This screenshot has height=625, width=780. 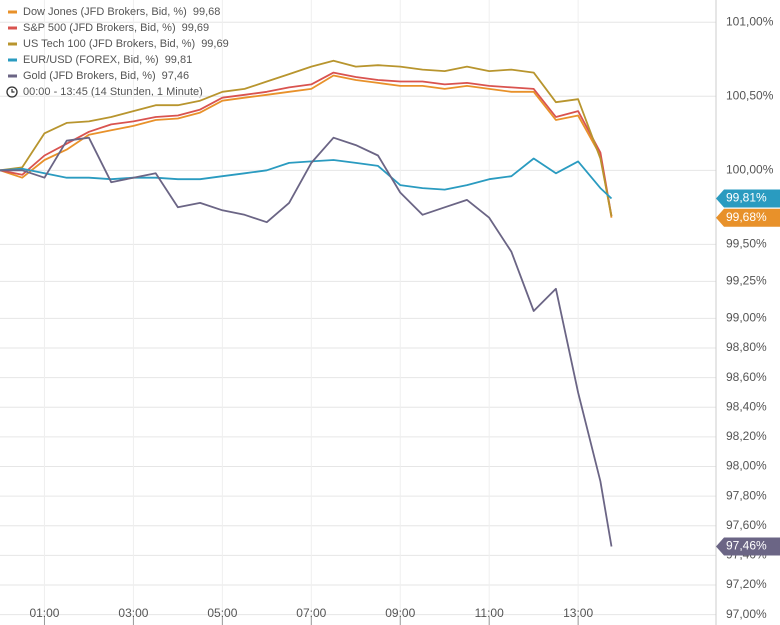 I want to click on y-tick-label: 99,50%, so click(x=746, y=244).